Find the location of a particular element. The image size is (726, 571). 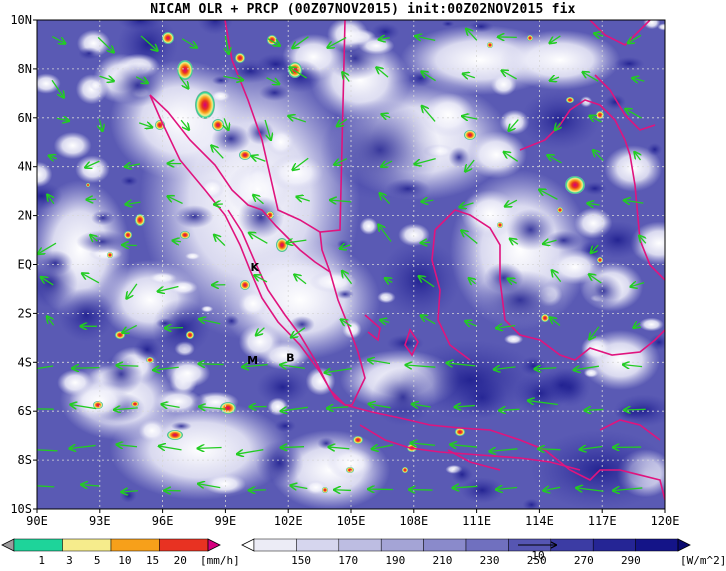

reference-vector-label: 10 is located at coordinates (537, 555).